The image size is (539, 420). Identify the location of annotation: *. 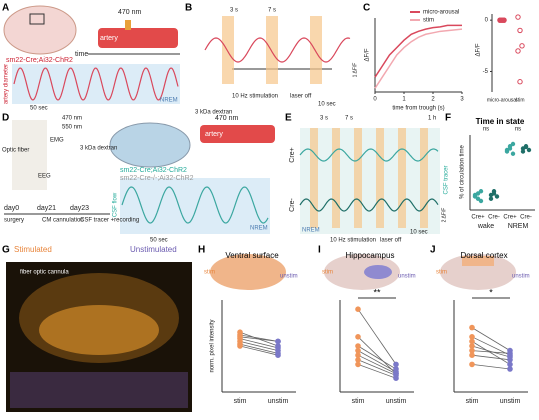
(491, 292).